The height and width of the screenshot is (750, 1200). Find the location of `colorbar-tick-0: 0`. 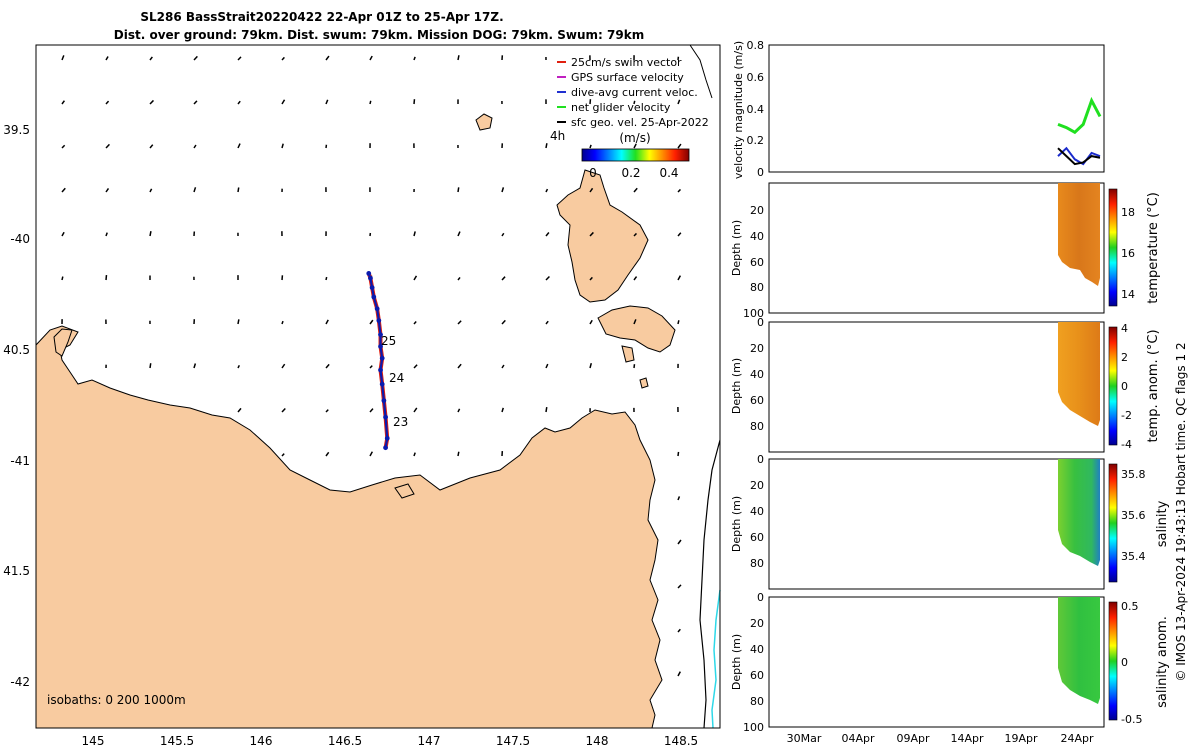

colorbar-tick-0: 0 is located at coordinates (593, 173).